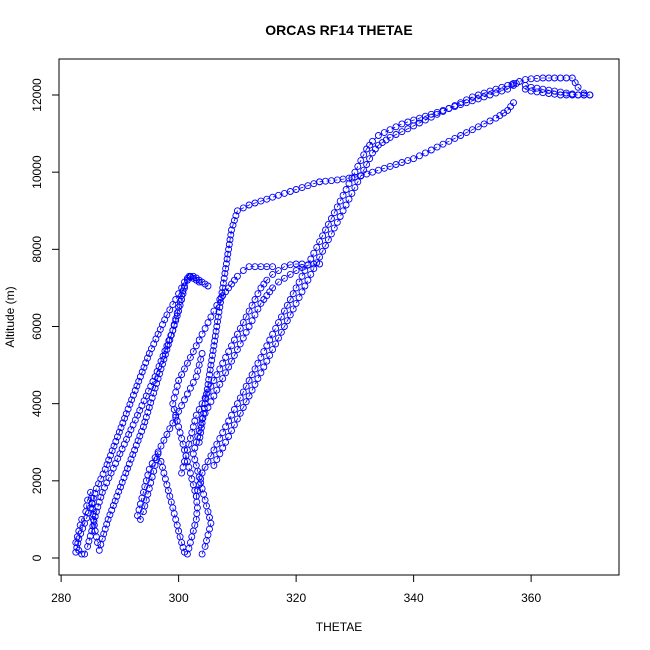  Describe the element at coordinates (37, 403) in the screenshot. I see `y-tick-label: 4000` at that location.